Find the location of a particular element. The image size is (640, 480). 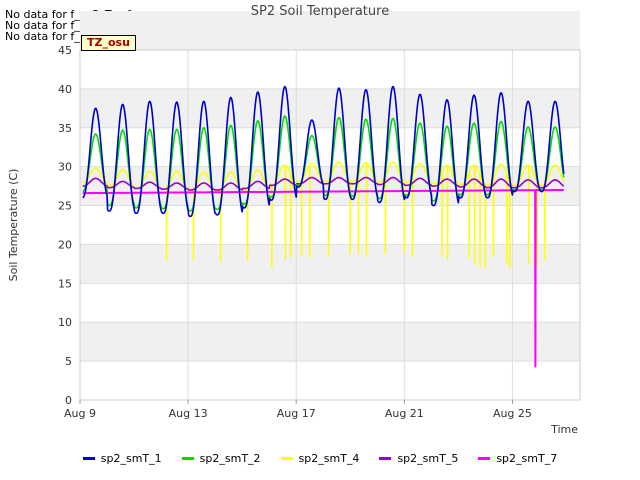

legend-item: sp2_smT_5 is located at coordinates (418, 458).